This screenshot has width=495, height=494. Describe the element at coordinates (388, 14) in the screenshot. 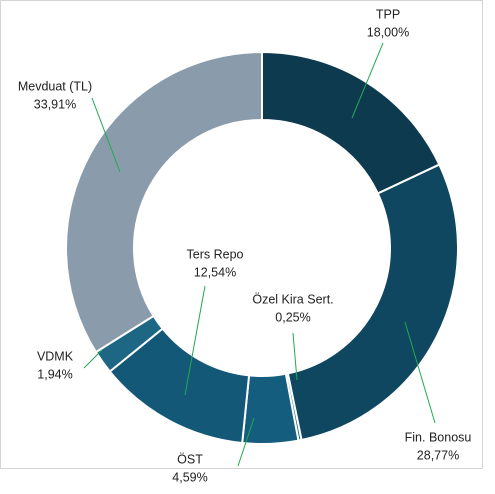

I see `slice-label: TPP` at that location.